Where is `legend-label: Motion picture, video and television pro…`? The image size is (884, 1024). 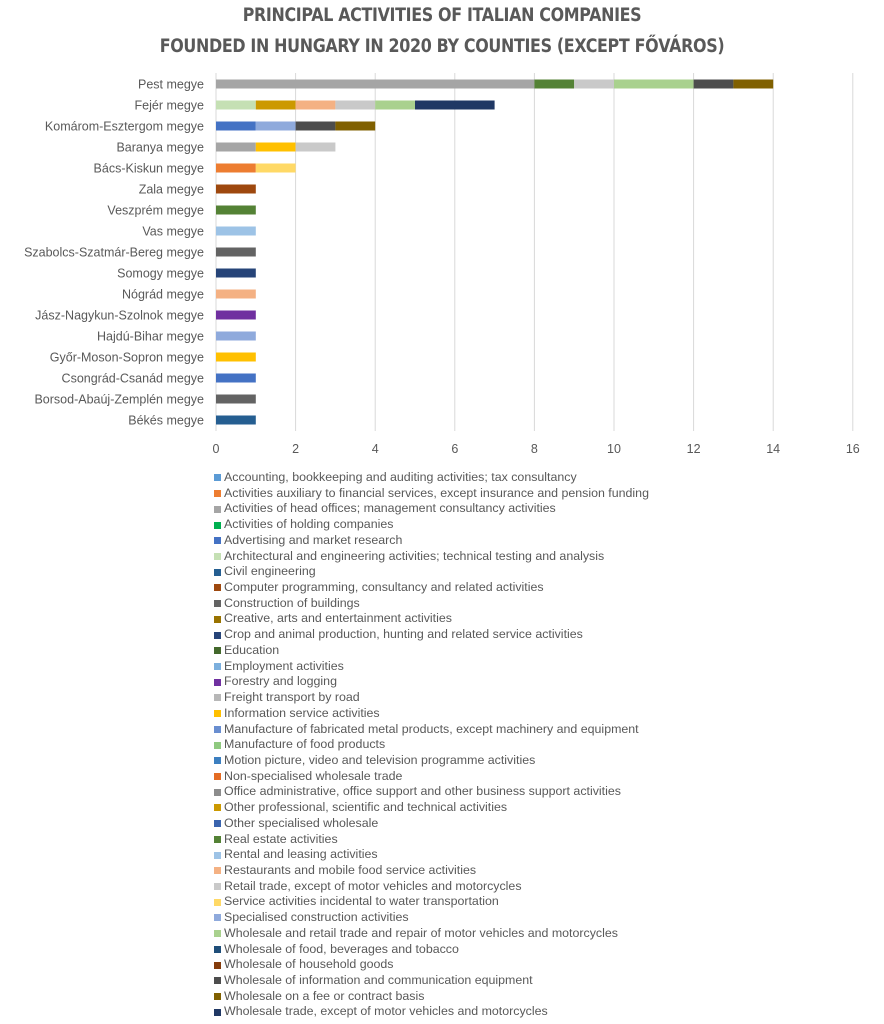
legend-label: Motion picture, video and television pro… is located at coordinates (380, 759).